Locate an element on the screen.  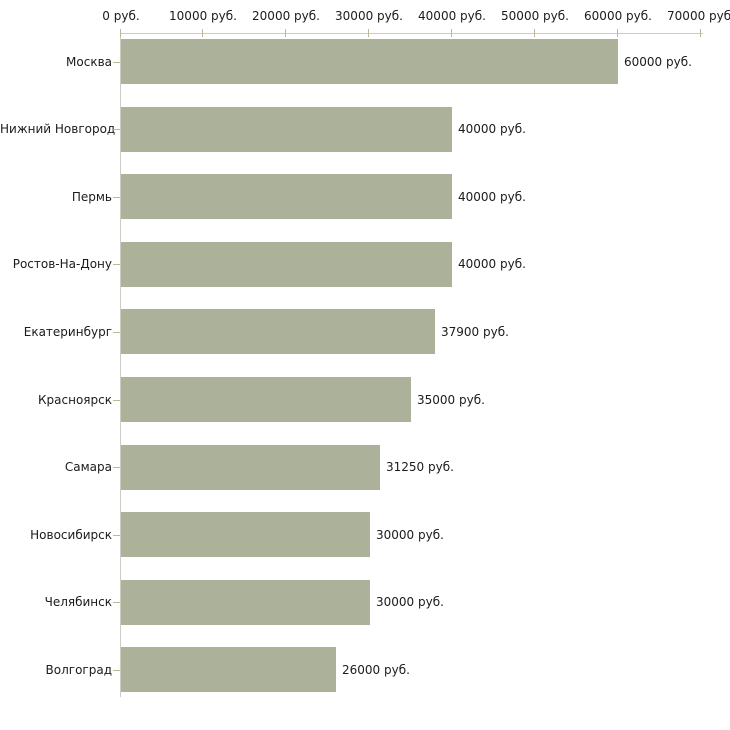
x-axis-tick-label: 10000 руб. is located at coordinates (203, 16).